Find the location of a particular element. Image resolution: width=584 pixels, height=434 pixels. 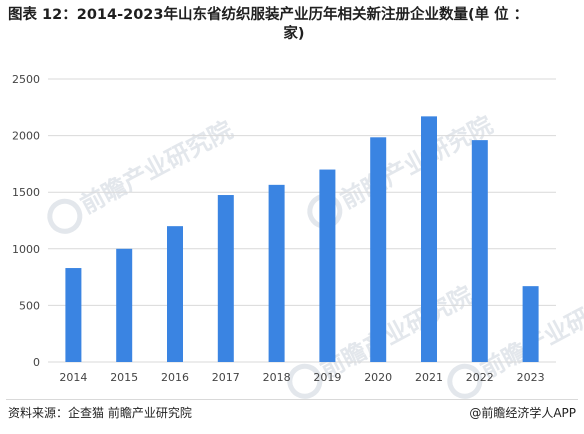

x-tick-label: 2020 is located at coordinates (378, 377).